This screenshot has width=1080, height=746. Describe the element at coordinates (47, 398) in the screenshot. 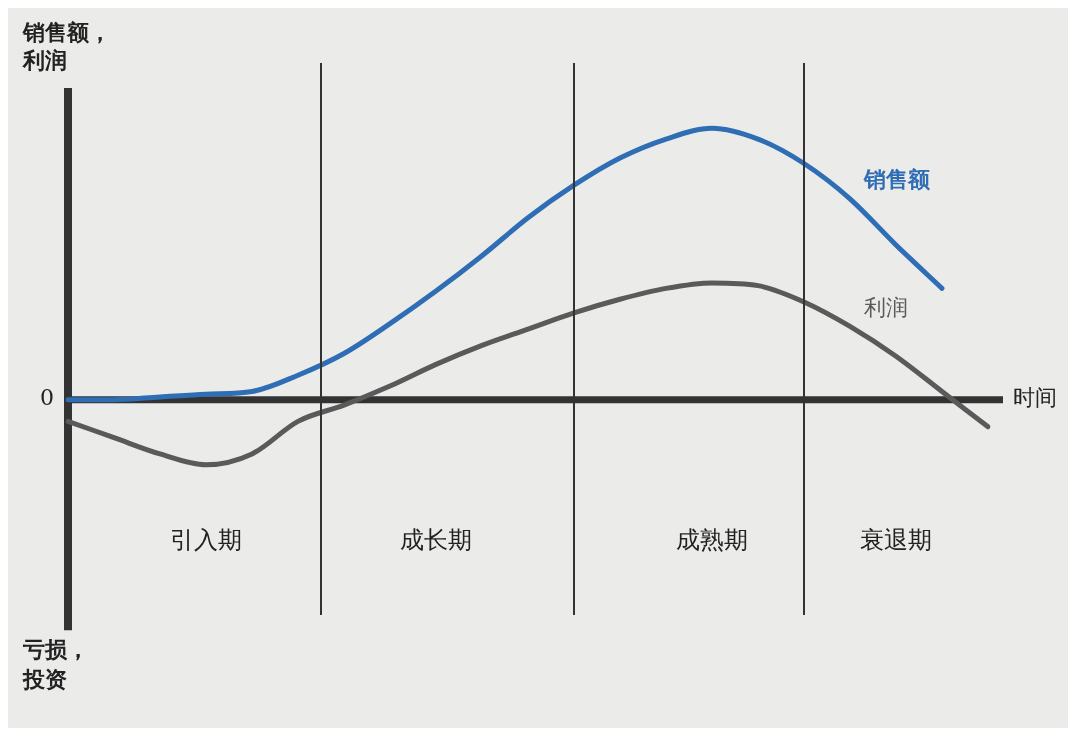

I see `text: 0` at that location.